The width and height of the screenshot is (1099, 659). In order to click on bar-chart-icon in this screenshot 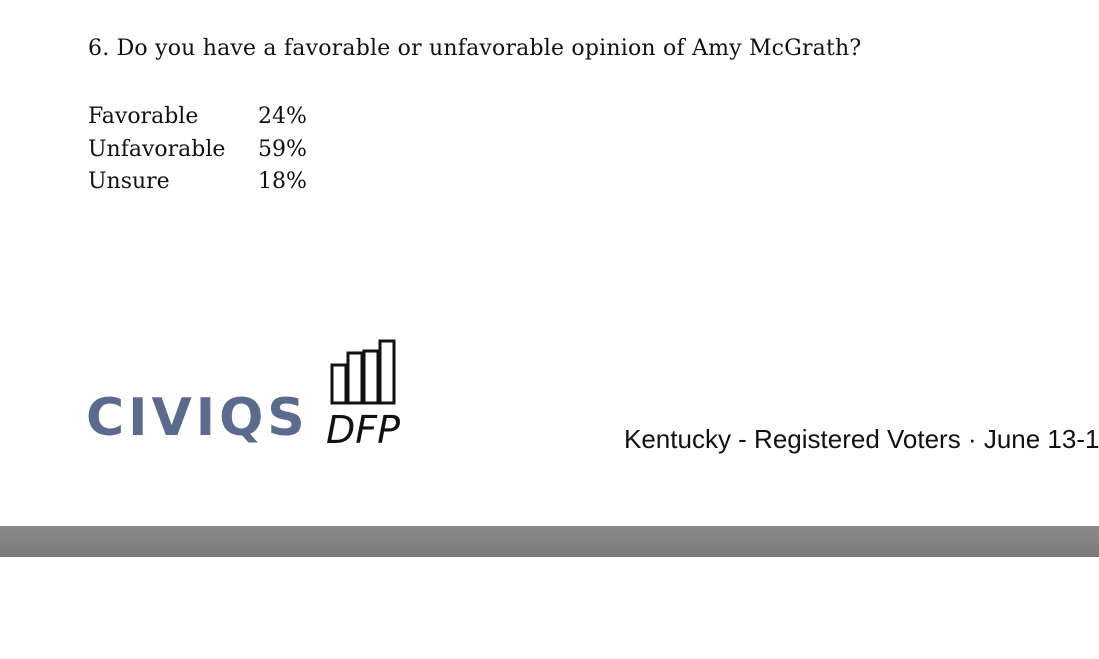, I will do `click(363, 372)`.